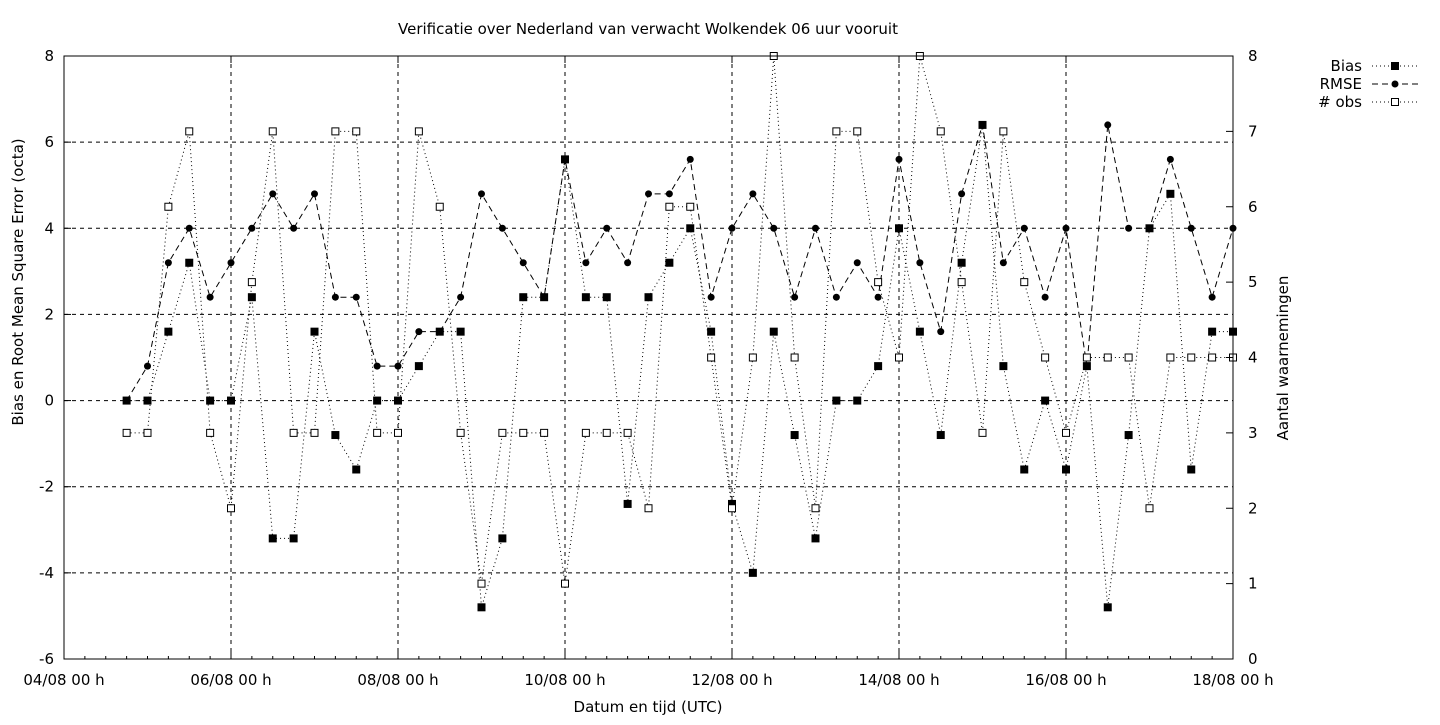 This screenshot has width=1440, height=725. Describe the element at coordinates (898, 680) in the screenshot. I see `x-tick-label: 14/08 00 h` at that location.